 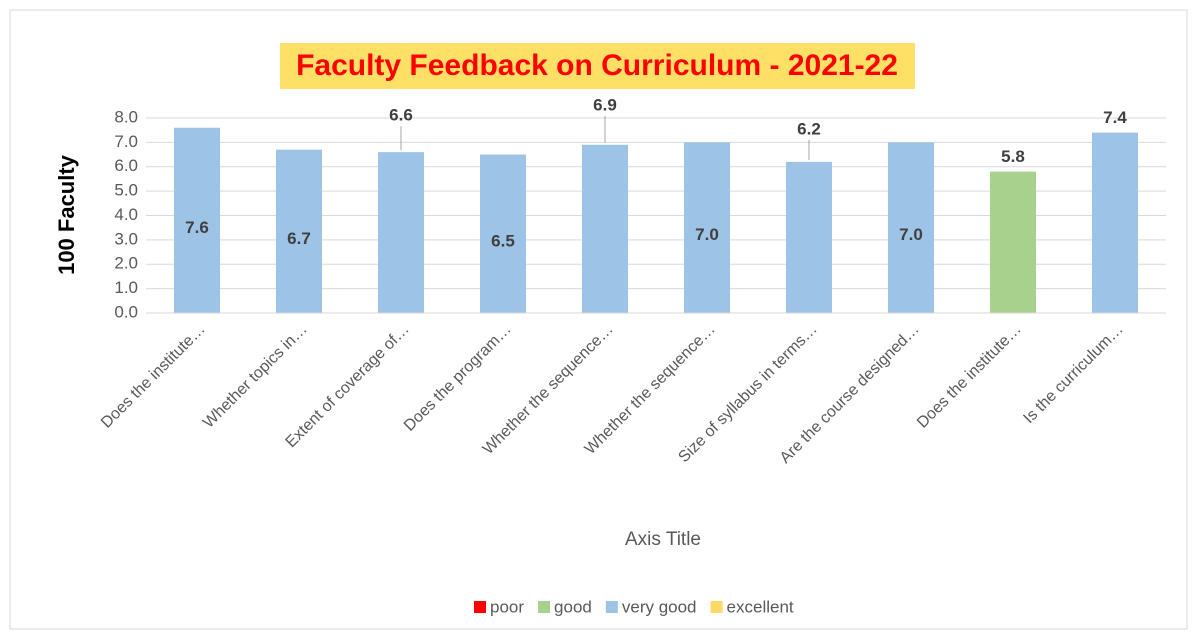 What do you see at coordinates (1013, 156) in the screenshot?
I see `data-label: 5.8` at bounding box center [1013, 156].